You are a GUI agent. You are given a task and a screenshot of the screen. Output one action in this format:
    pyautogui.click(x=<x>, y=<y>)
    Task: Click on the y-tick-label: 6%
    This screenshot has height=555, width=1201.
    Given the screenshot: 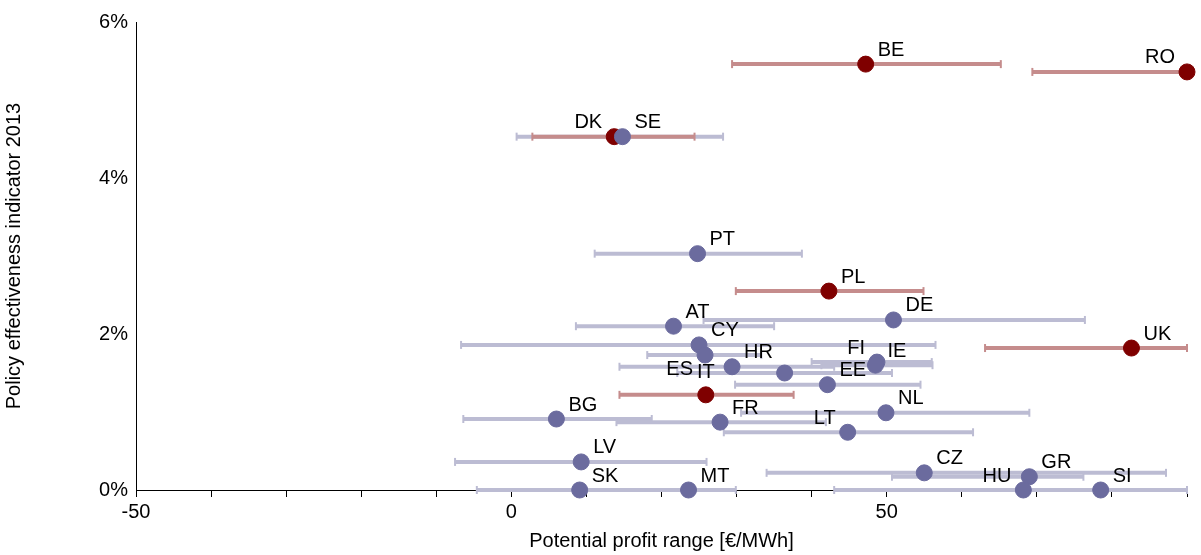 What is the action you would take?
    pyautogui.click(x=114, y=20)
    